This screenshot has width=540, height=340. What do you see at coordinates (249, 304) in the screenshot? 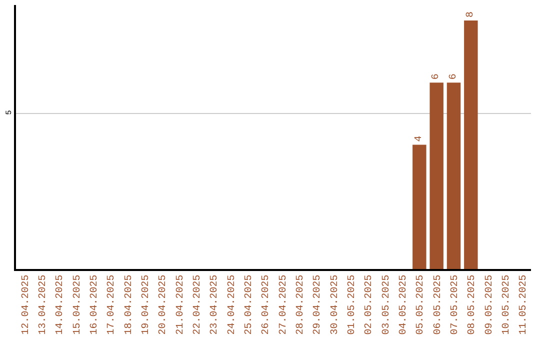
I see `x-tick-label: 25.04.2025` at bounding box center [249, 304].